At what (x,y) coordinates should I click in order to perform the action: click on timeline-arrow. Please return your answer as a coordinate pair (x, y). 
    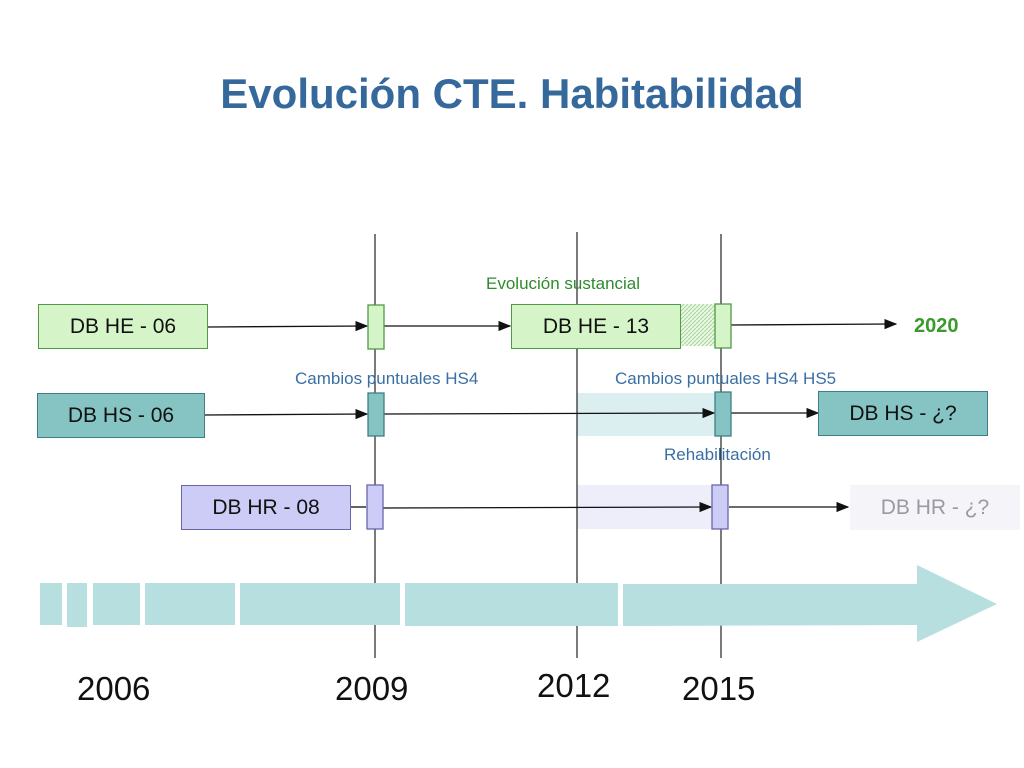
    Looking at the image, I should click on (518, 603).